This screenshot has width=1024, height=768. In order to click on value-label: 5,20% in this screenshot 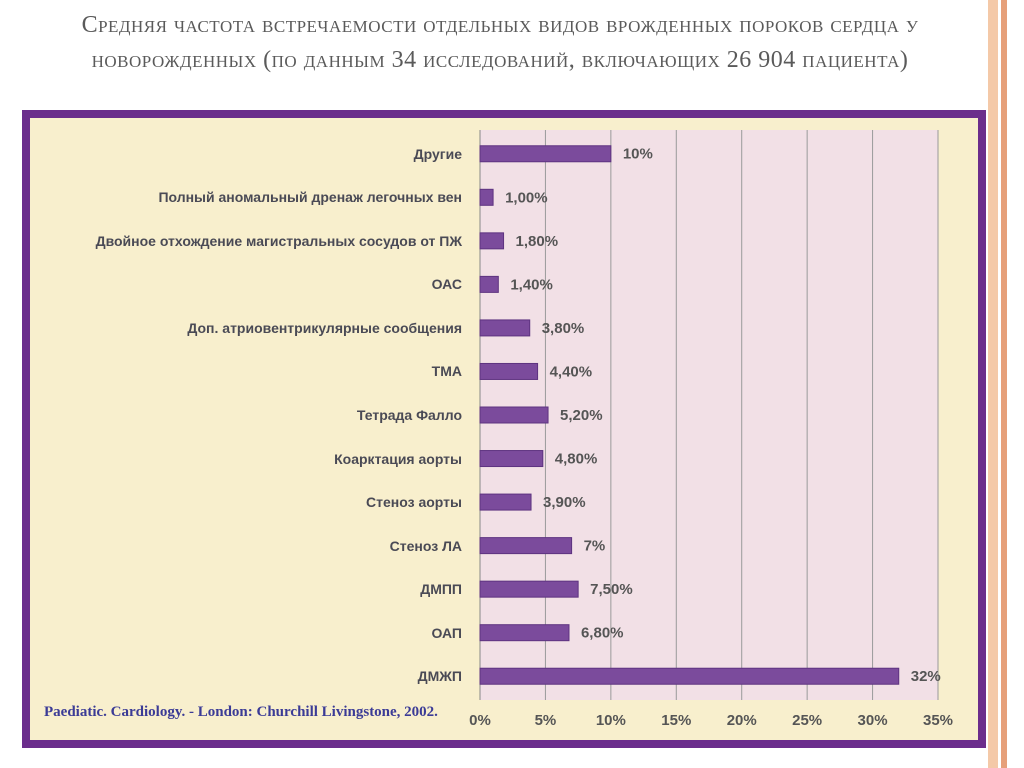, I will do `click(581, 415)`.